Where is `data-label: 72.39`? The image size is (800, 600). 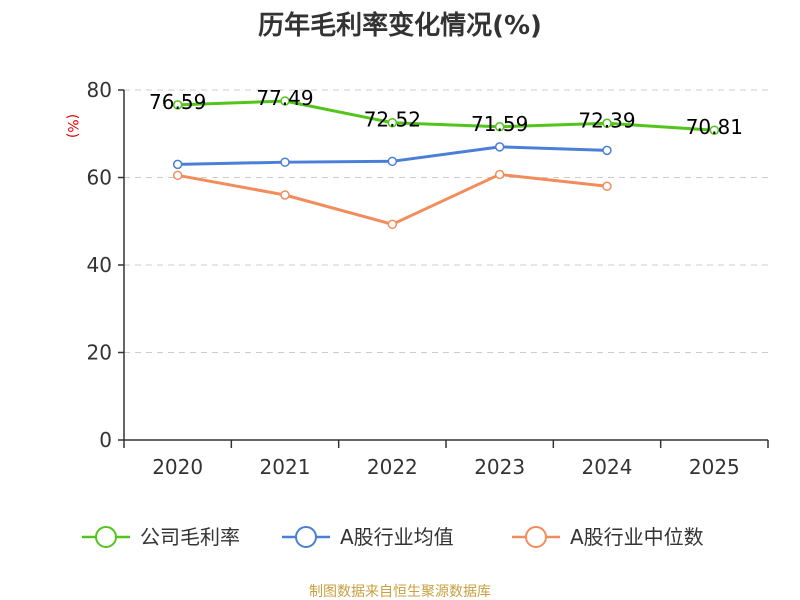 data-label: 72.39 is located at coordinates (606, 120).